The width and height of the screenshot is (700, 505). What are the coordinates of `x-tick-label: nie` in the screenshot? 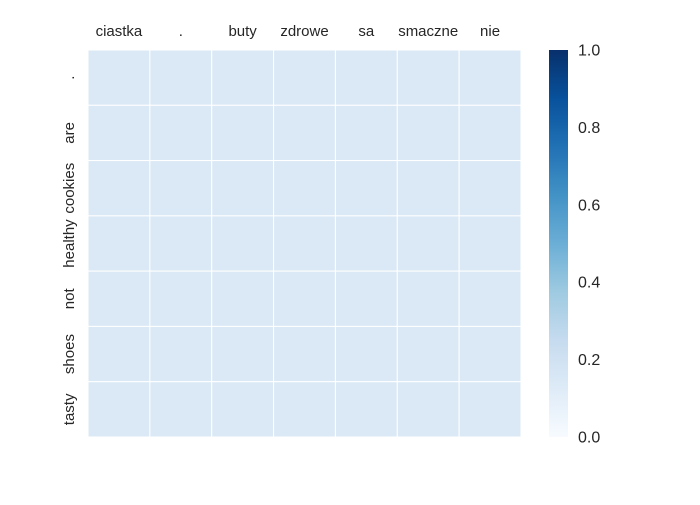 It's located at (490, 31).